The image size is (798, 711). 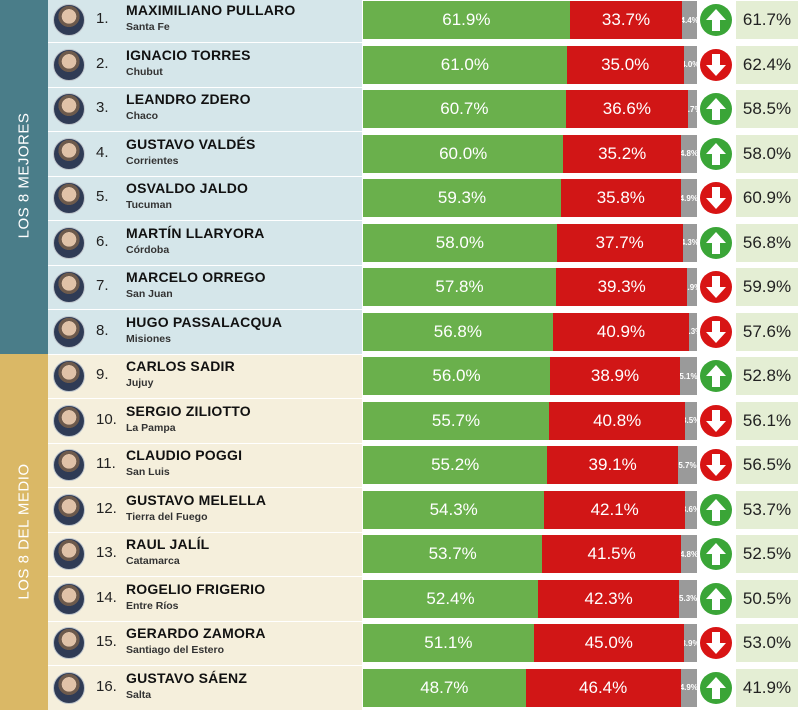 What do you see at coordinates (148, 472) in the screenshot?
I see `province-name: San Luis` at bounding box center [148, 472].